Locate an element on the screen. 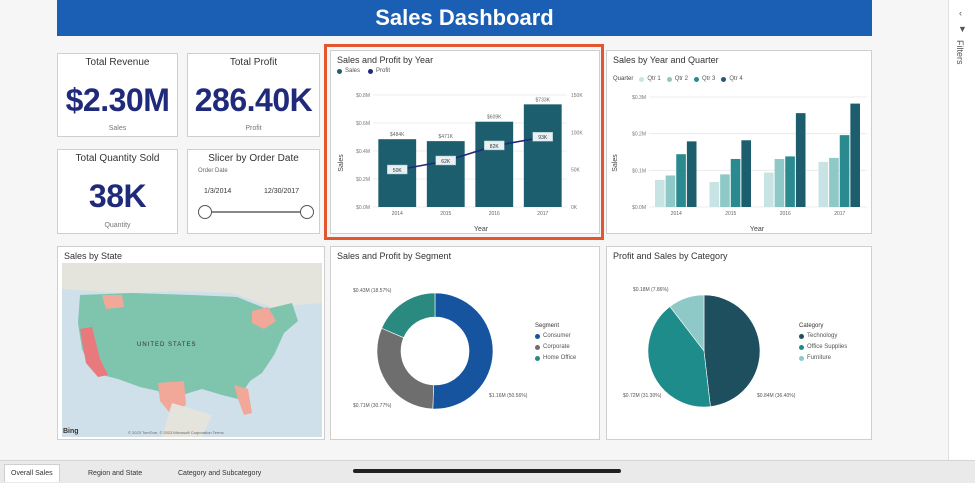 The image size is (975, 483). florida-state is located at coordinates (243, 400).